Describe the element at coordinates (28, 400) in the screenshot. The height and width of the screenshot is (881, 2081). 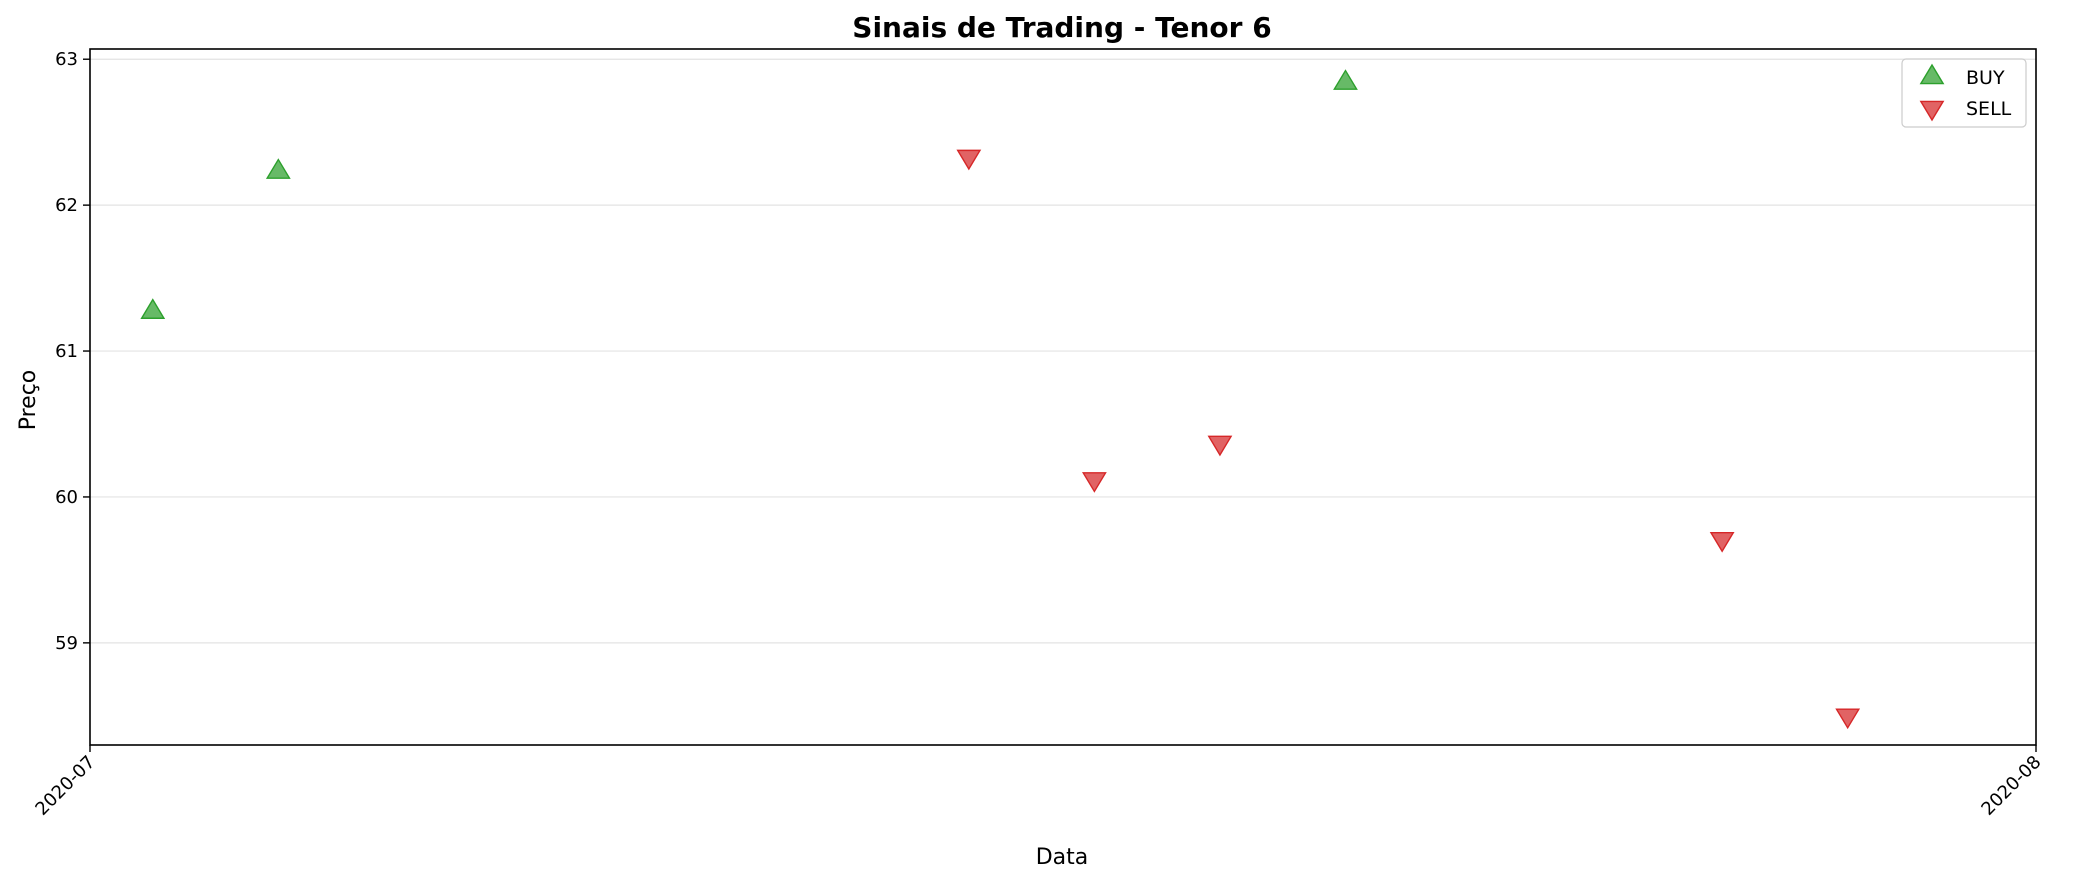
I see `y-axis-label: Preço` at that location.